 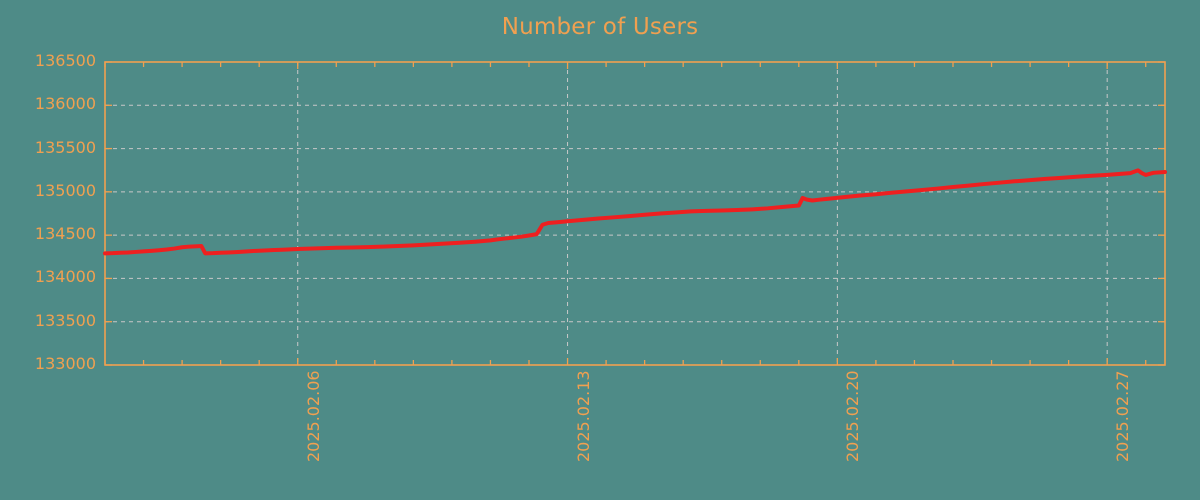 What do you see at coordinates (65, 234) in the screenshot?
I see `y-tick-label: 134500` at bounding box center [65, 234].